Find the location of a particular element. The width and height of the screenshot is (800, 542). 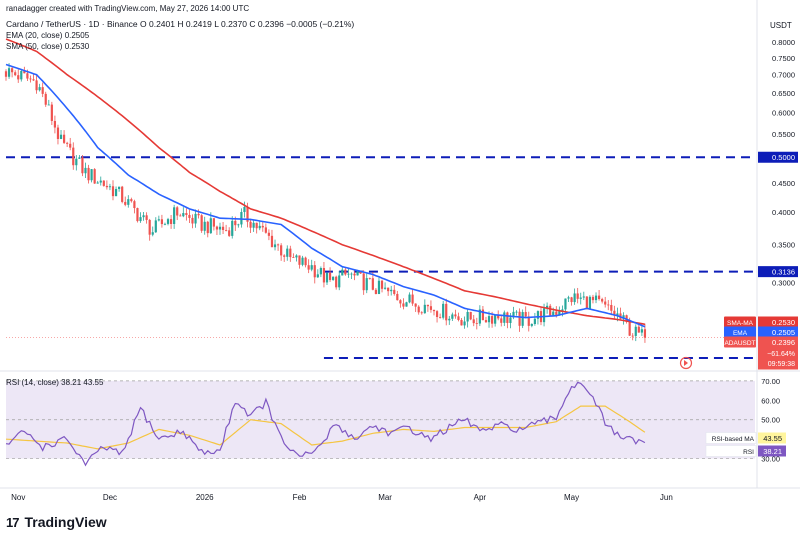

price-change-label: −61.64% is located at coordinates (781, 354).